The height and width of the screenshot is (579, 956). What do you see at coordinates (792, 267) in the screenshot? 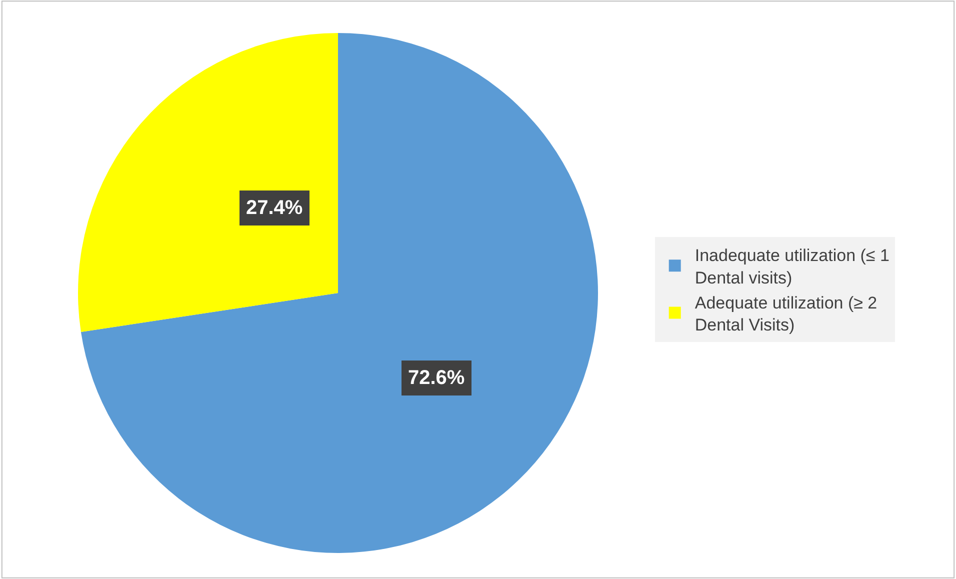
I see `legend-label: Inadequate utilization (≤ 1 Dental visits)` at bounding box center [792, 267].